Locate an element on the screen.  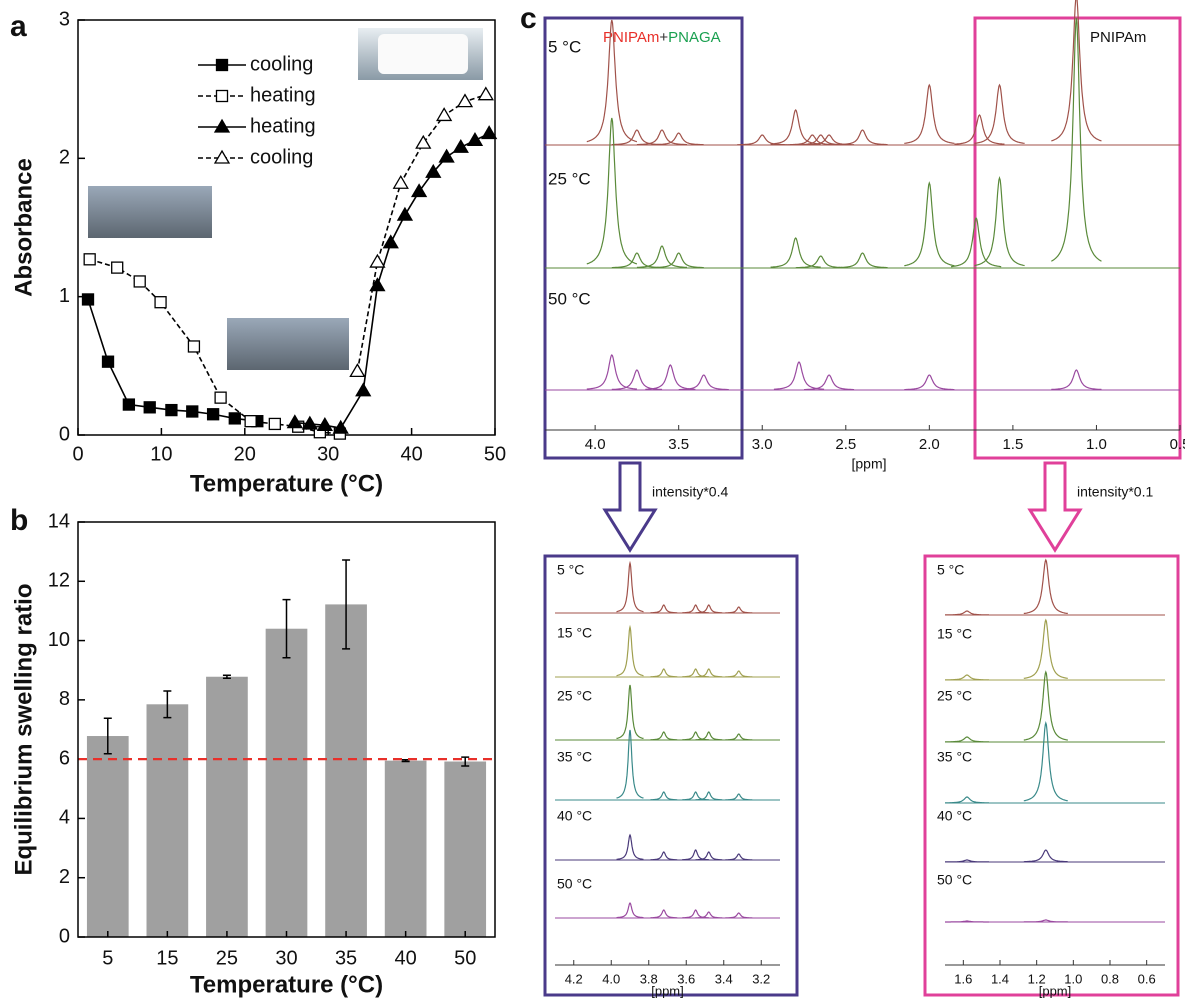
series-label: 40 °C is located at coordinates (954, 816).